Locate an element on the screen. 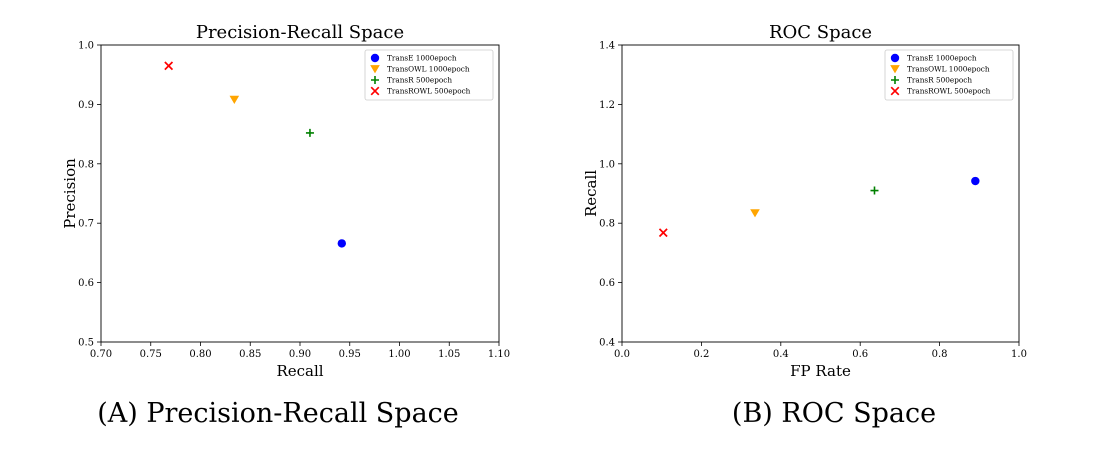 The height and width of the screenshot is (458, 1112). chart-title: ROC Space is located at coordinates (820, 32).